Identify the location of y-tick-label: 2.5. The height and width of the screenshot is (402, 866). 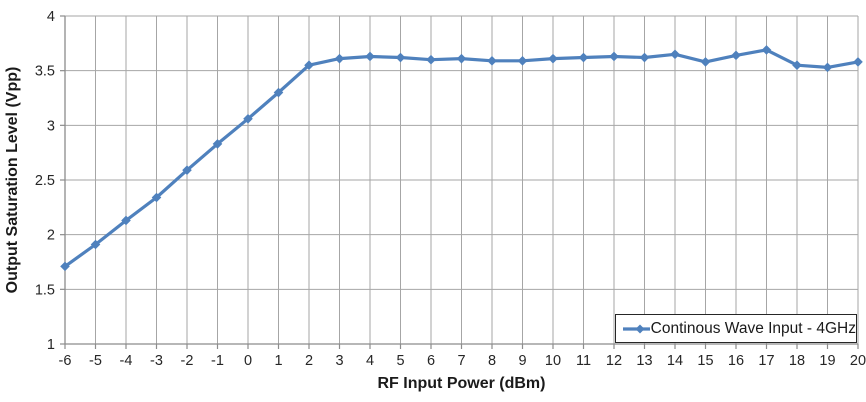
(45, 181).